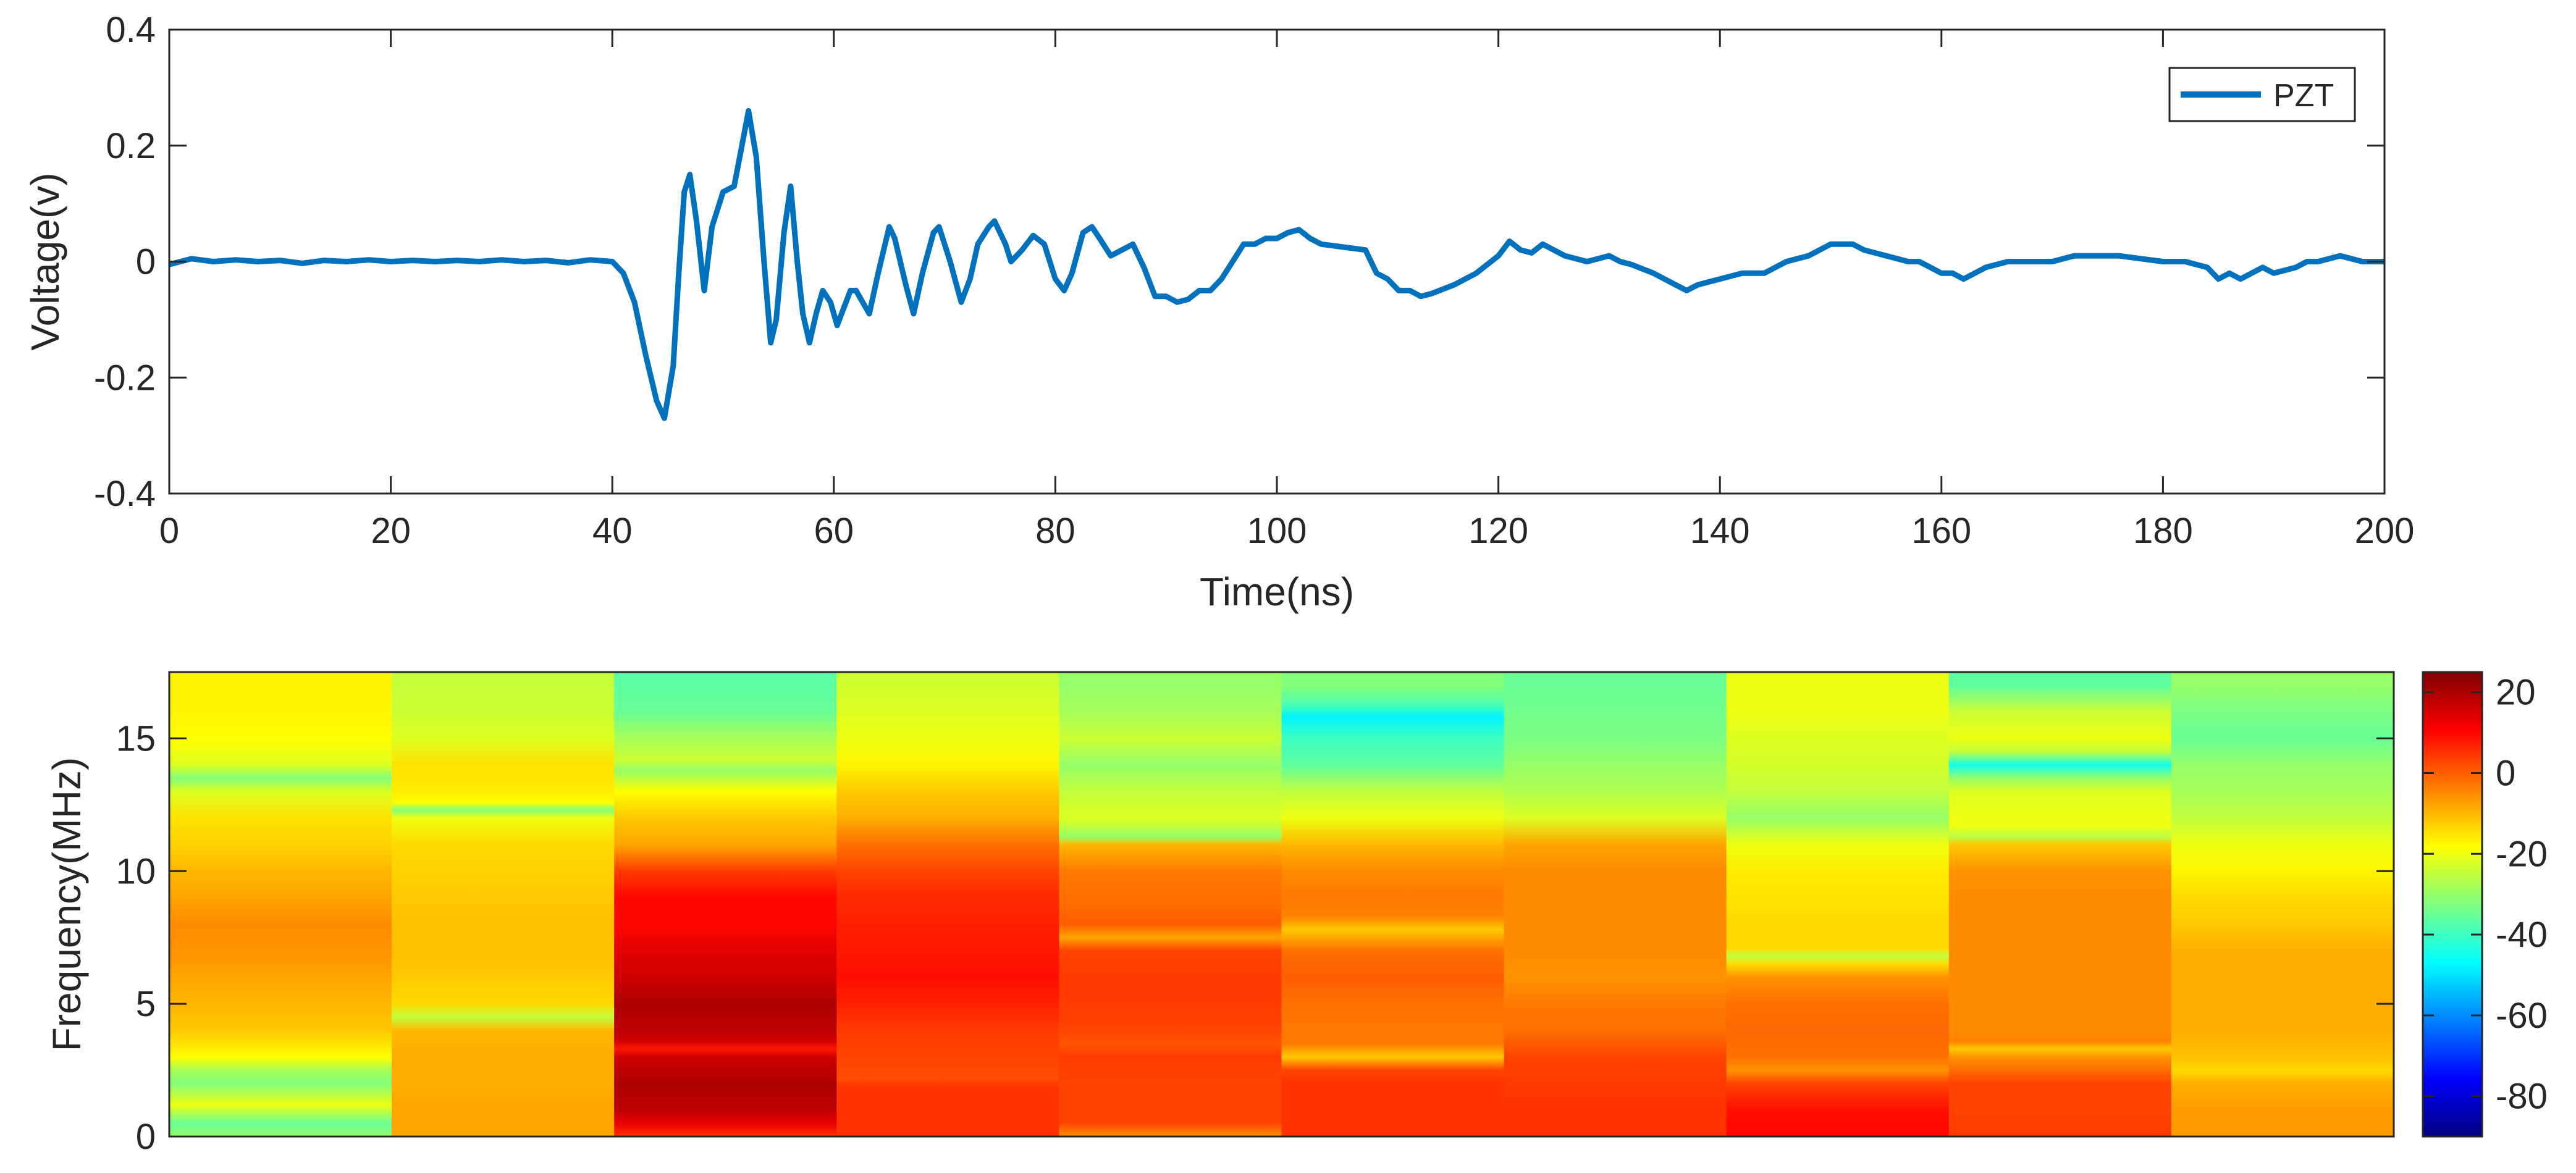  I want to click on heatmap-y-tick-label: 15, so click(136, 738).